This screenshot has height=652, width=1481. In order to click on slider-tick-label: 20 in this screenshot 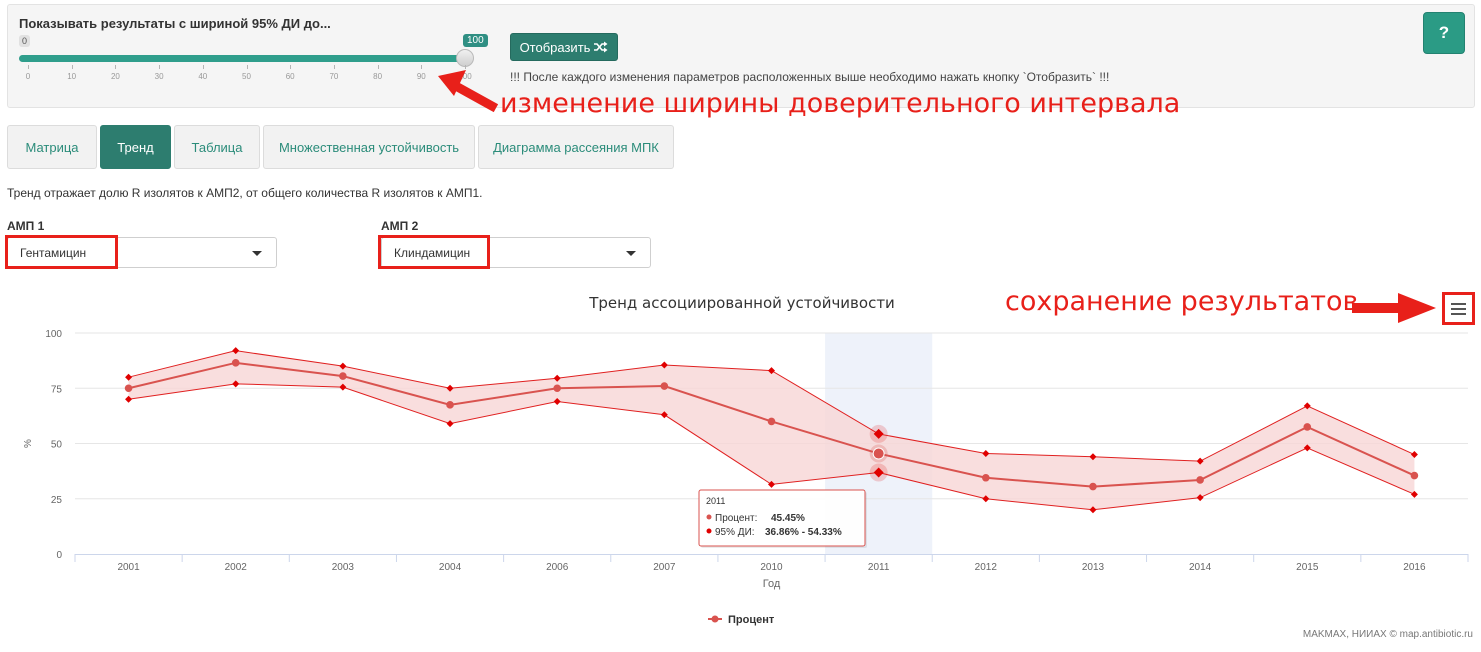, I will do `click(115, 76)`.